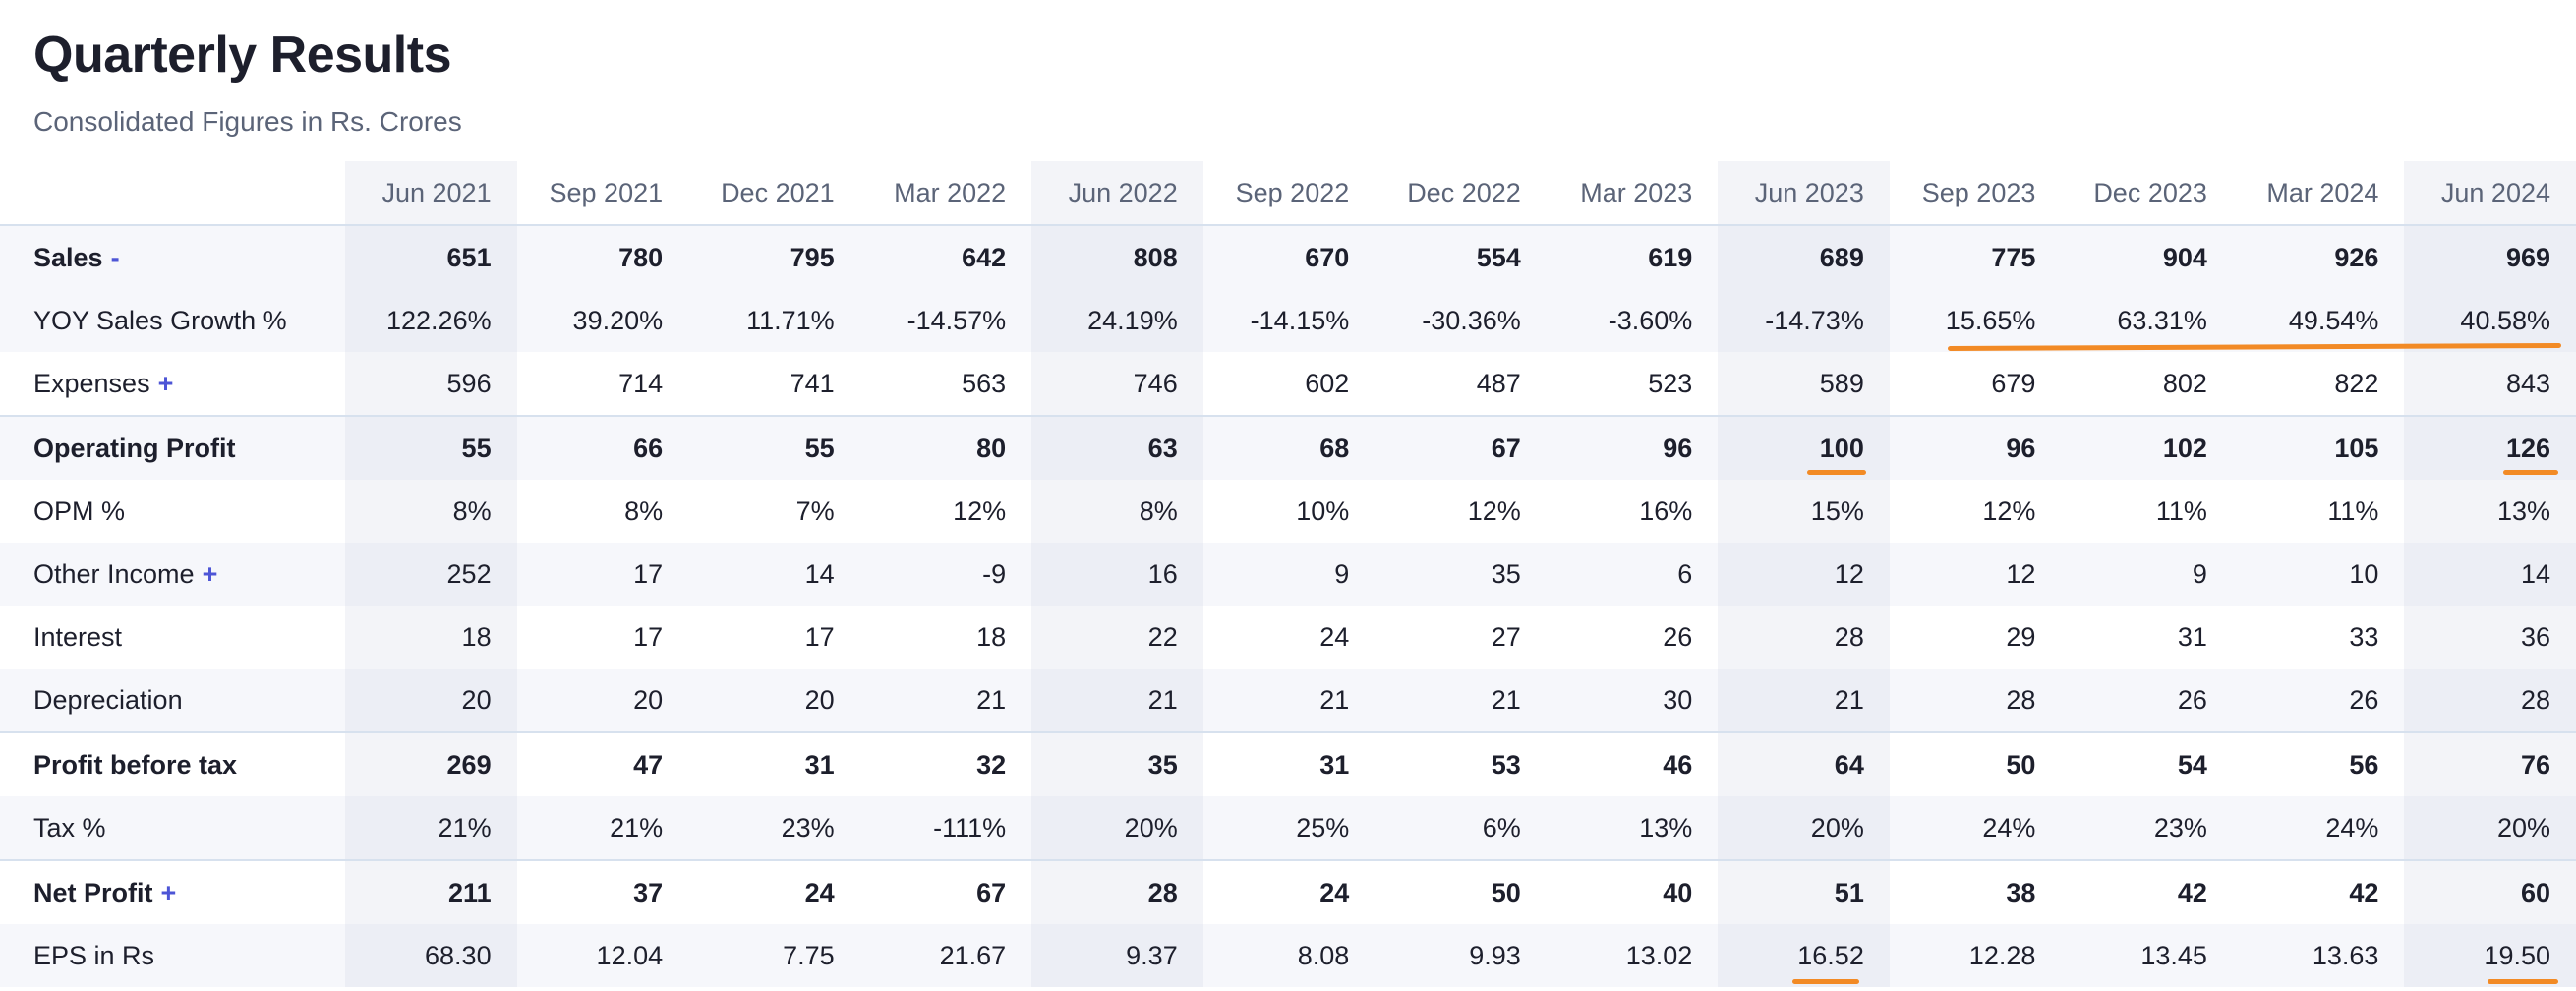  I want to click on row-label-cell: Net Profit +, so click(173, 891).